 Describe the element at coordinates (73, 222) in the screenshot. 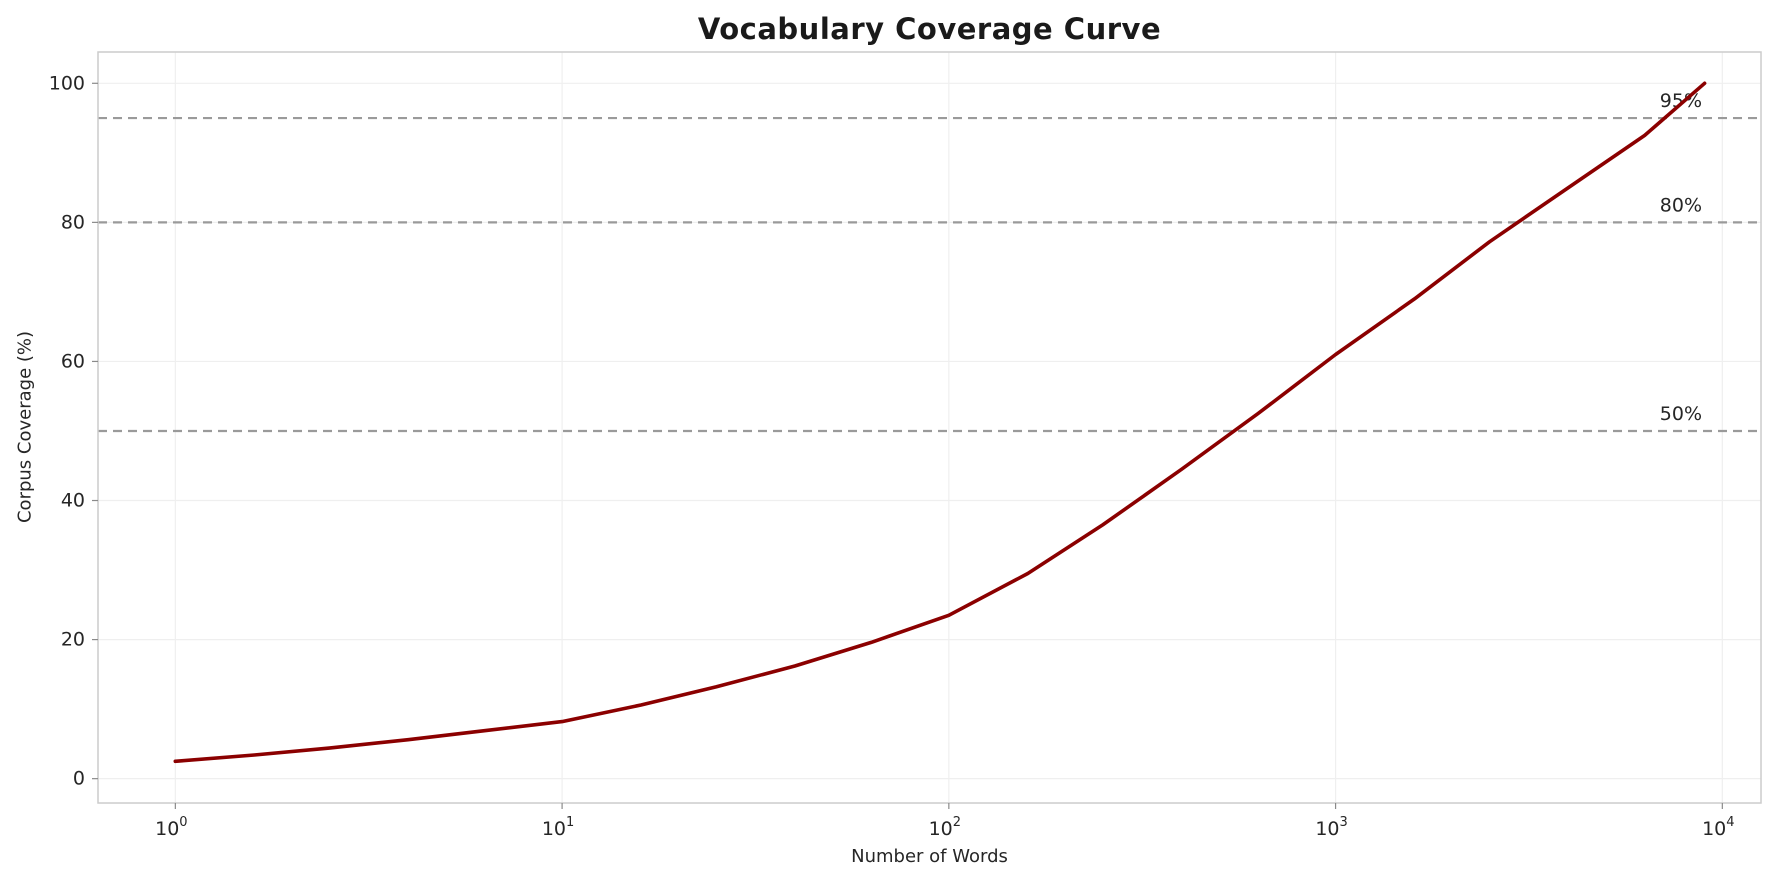

I see `y-tick-label: 80` at that location.